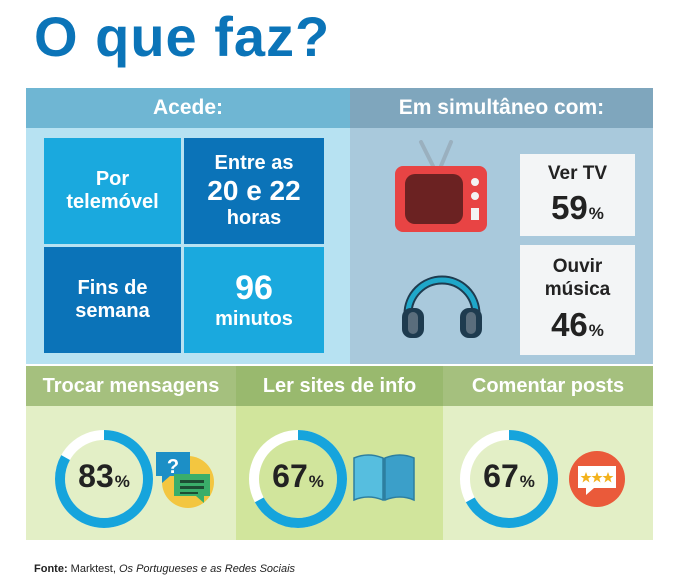 The width and height of the screenshot is (675, 587). Describe the element at coordinates (577, 173) in the screenshot. I see `stat-label: Ver TV` at that location.